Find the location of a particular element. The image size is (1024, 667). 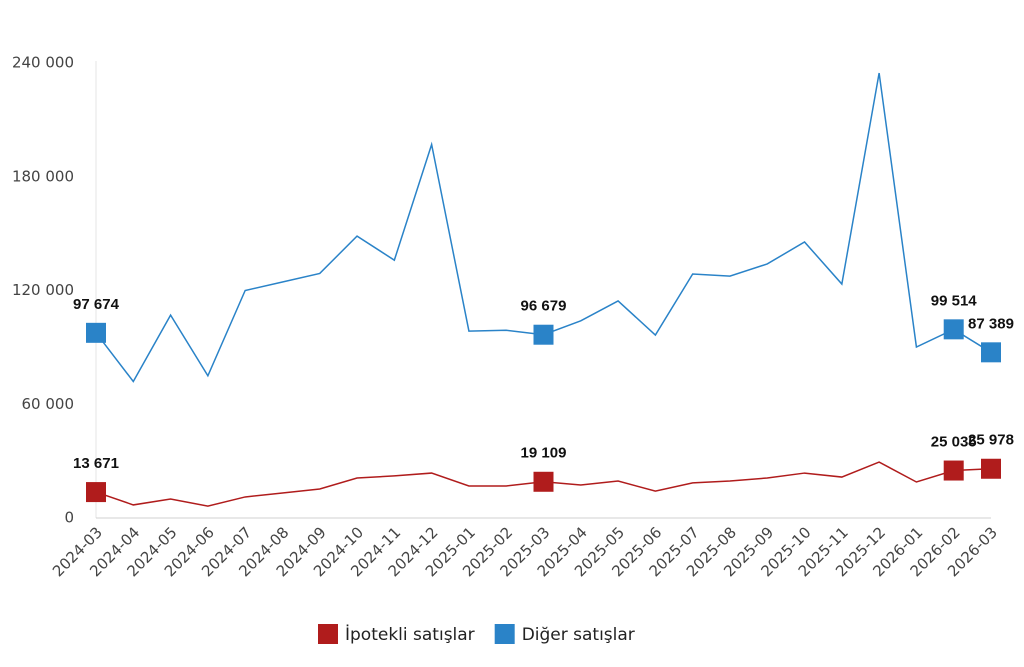

legend-label: İpotekli satışlar is located at coordinates (410, 634).